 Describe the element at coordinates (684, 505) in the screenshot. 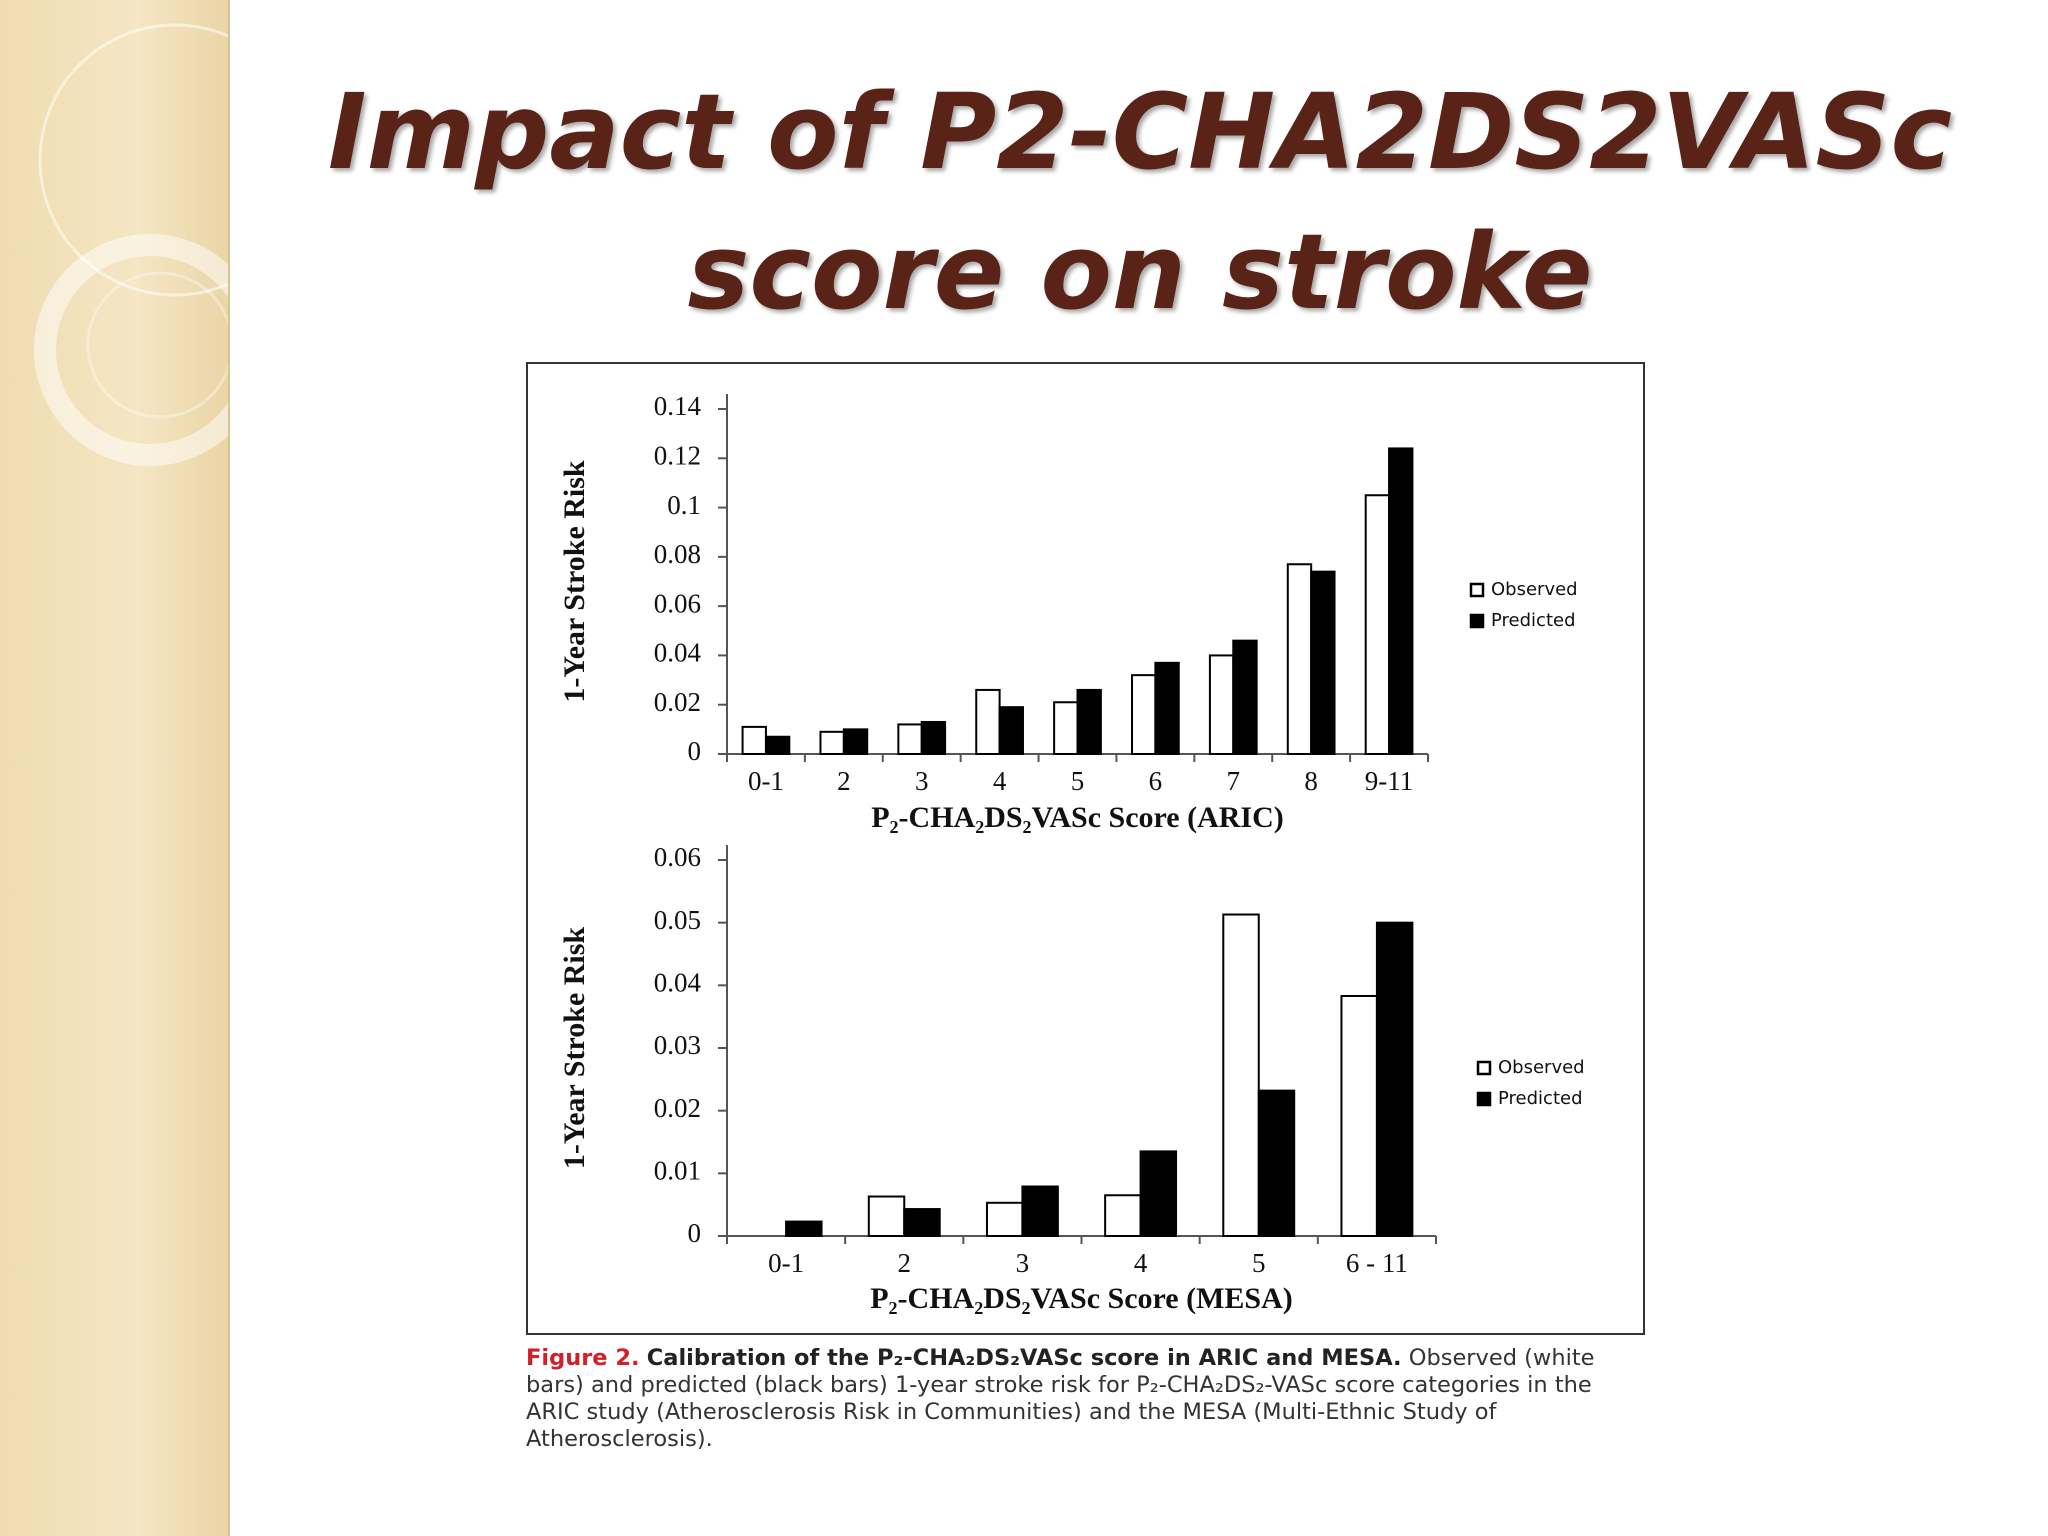

I see `y-tick-label: 0.1` at that location.